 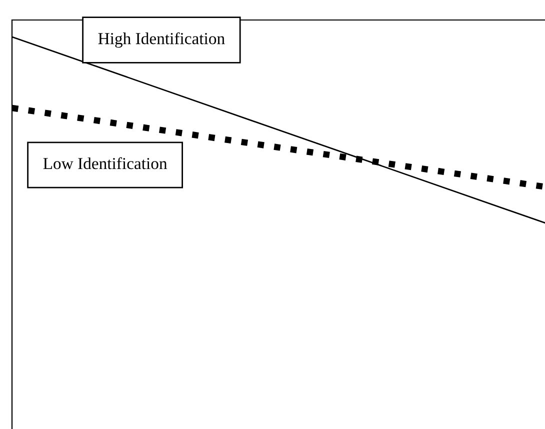 I want to click on series-label: Low Identification, so click(x=105, y=163).